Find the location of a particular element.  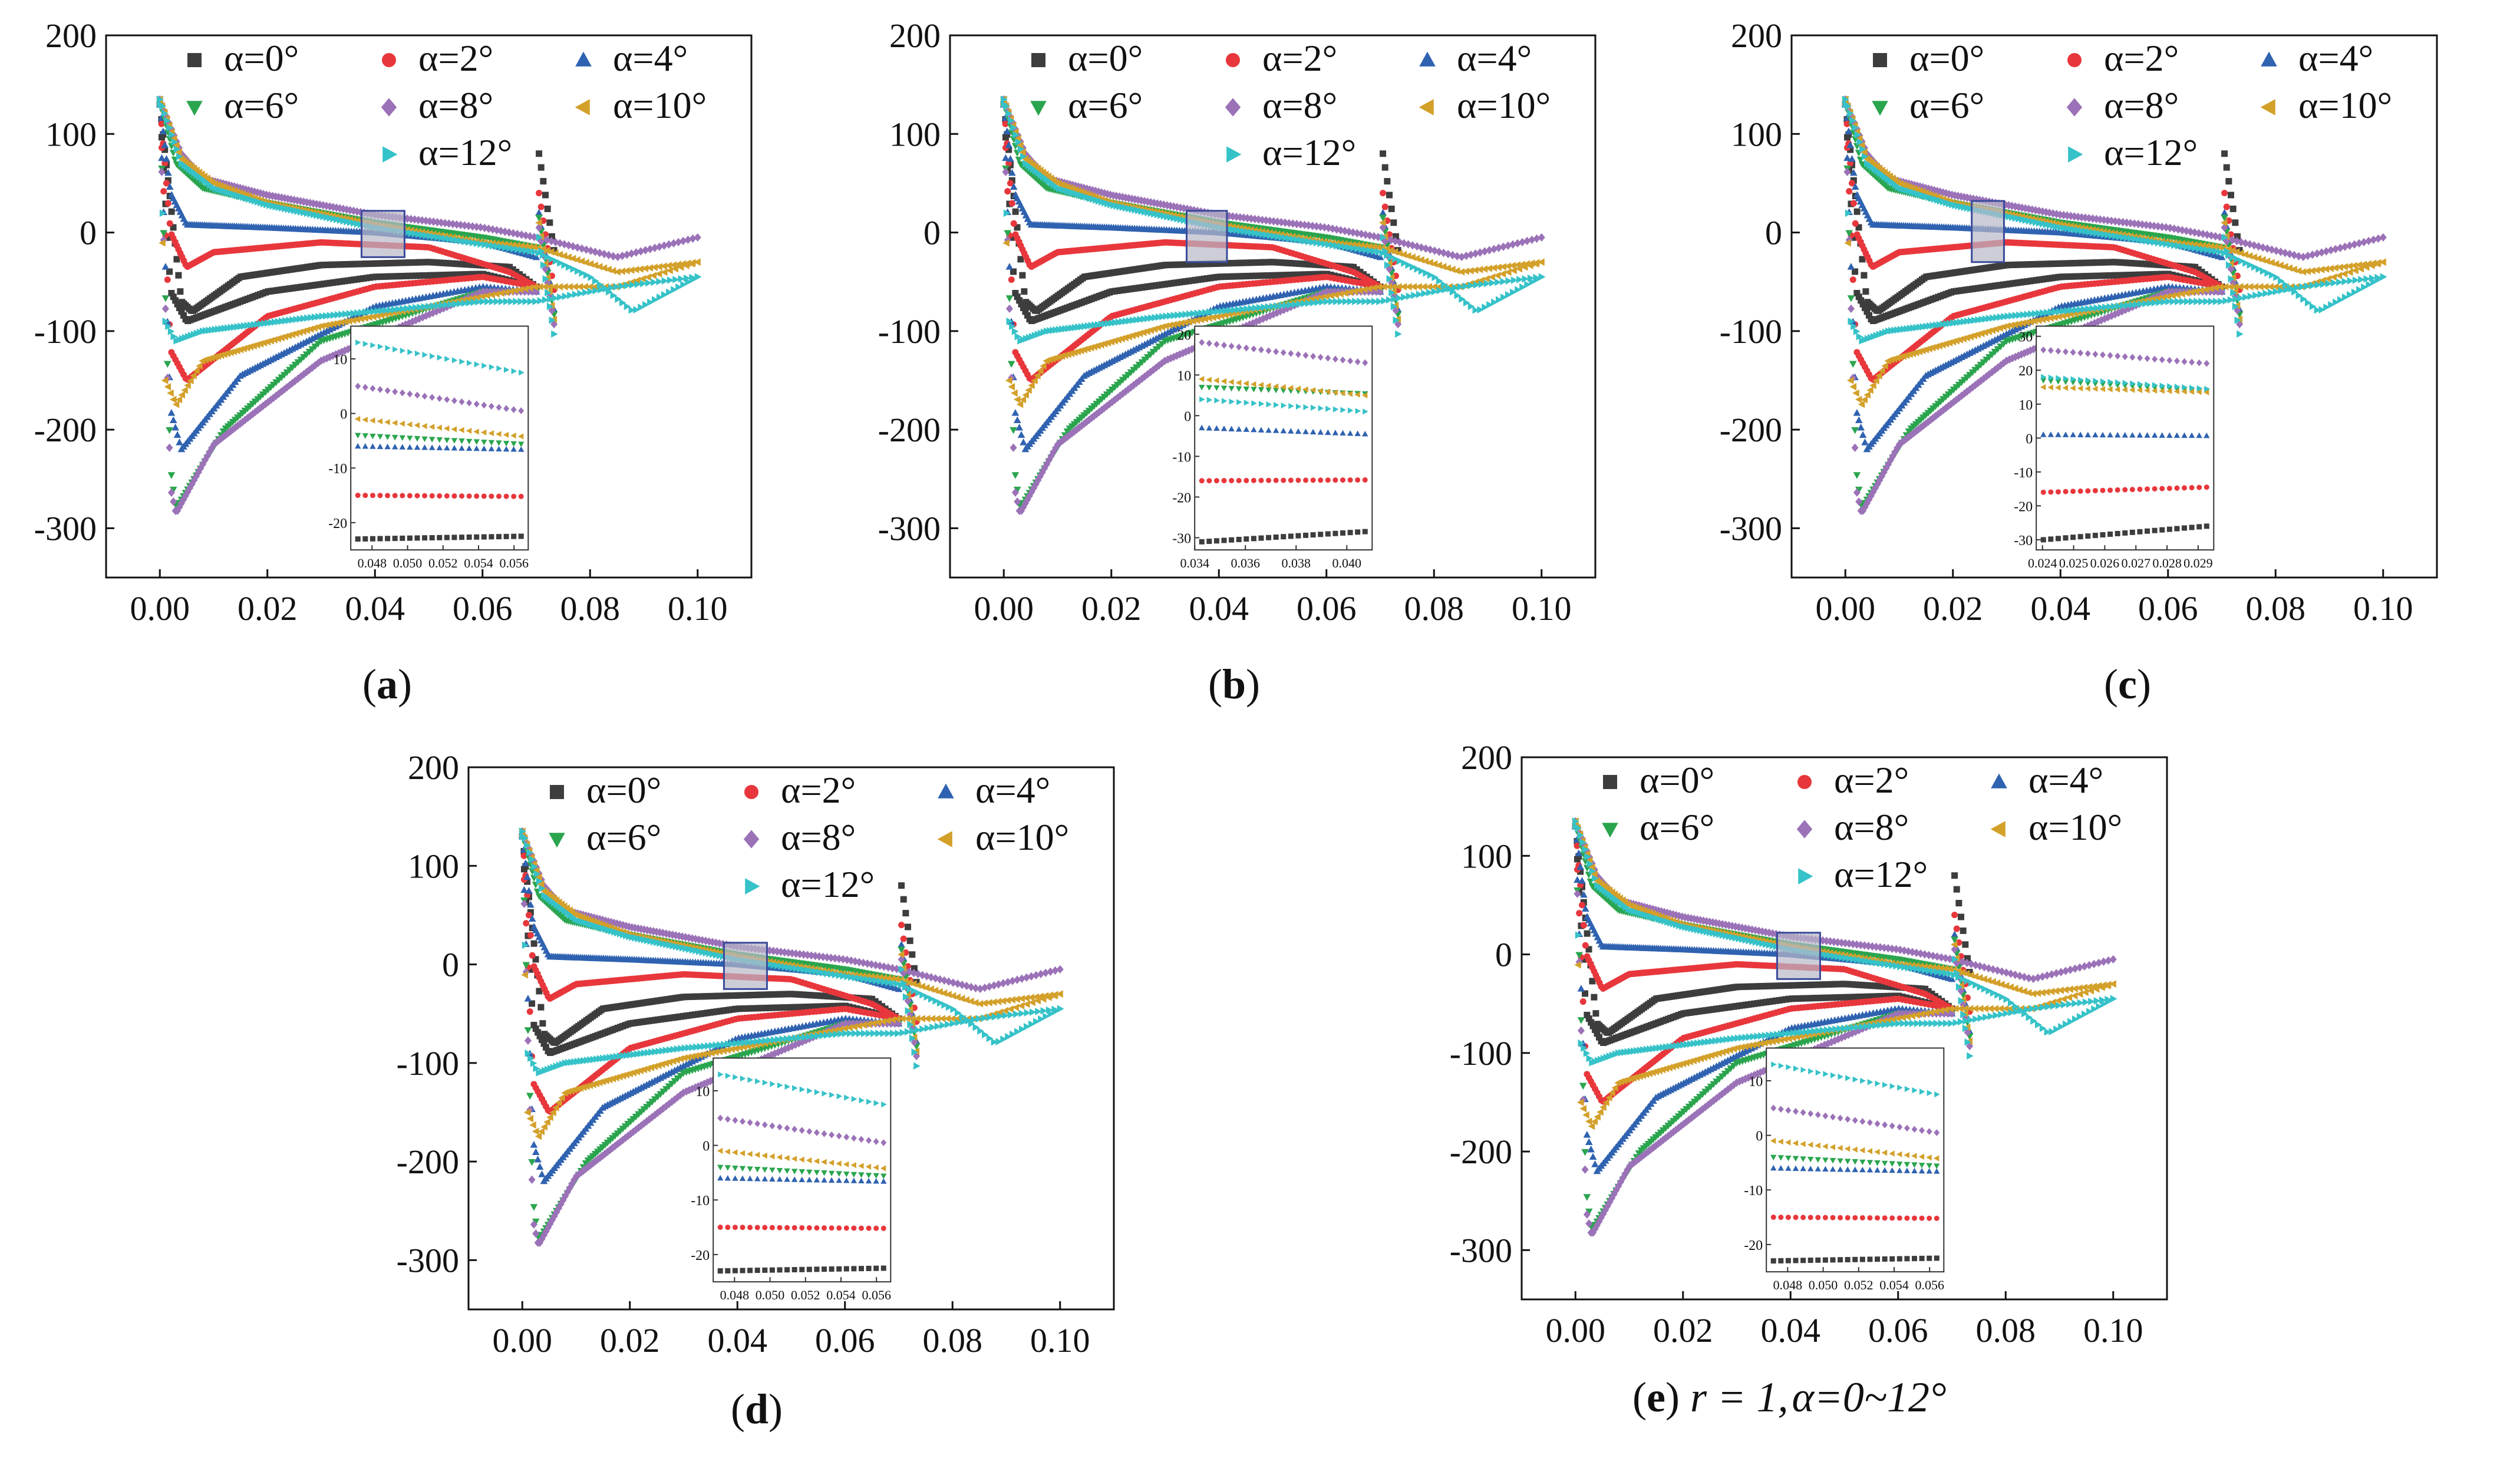

inset-x-tick-label: 0.052 is located at coordinates (443, 563).